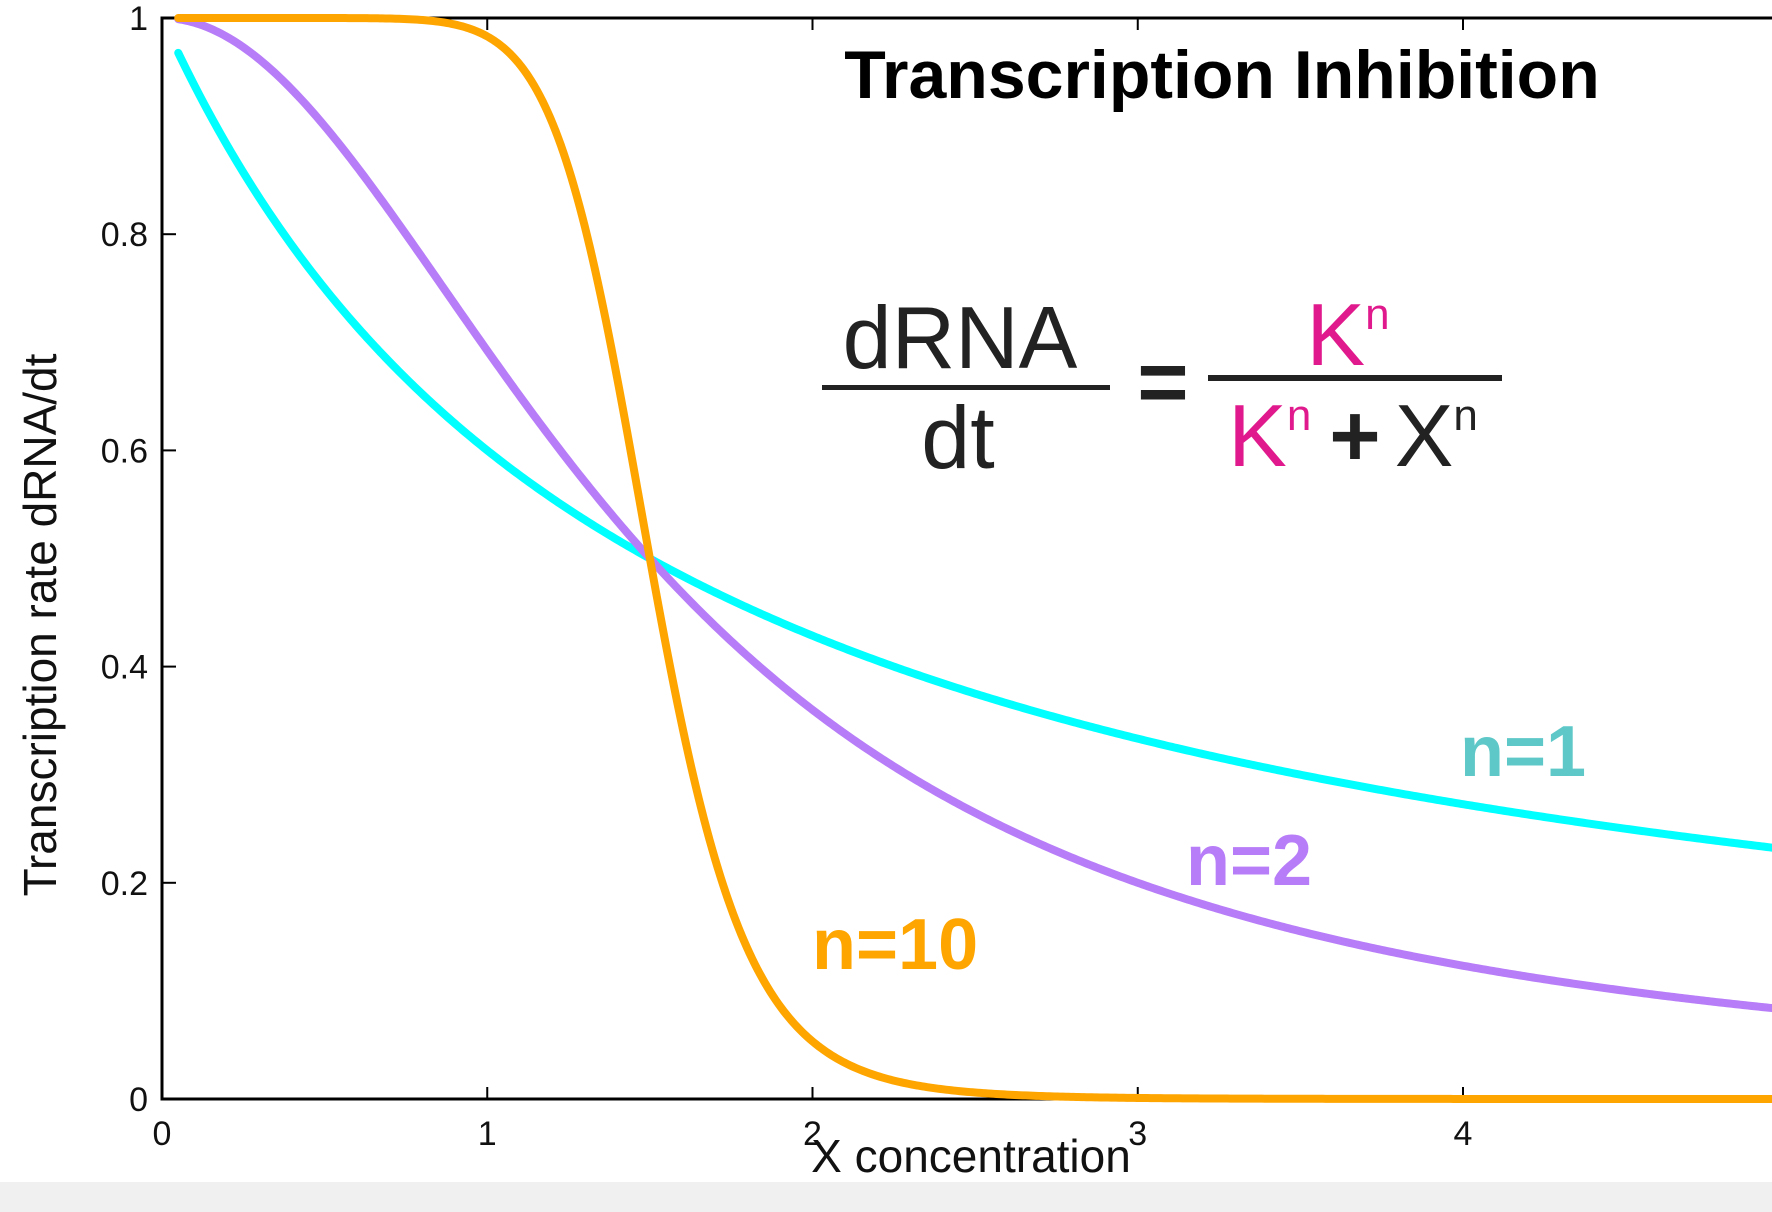 The height and width of the screenshot is (1212, 1772). Describe the element at coordinates (487, 1134) in the screenshot. I see `x-tick-label: 1` at that location.